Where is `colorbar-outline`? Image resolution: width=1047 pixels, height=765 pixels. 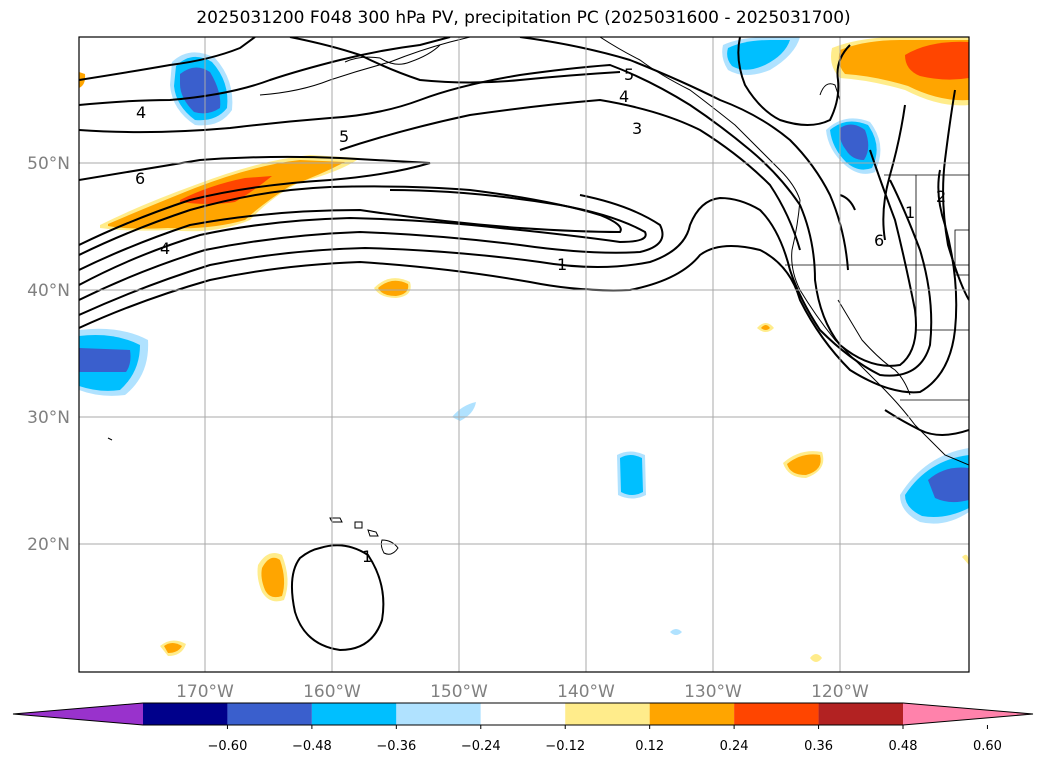 colorbar-outline is located at coordinates (523, 714).